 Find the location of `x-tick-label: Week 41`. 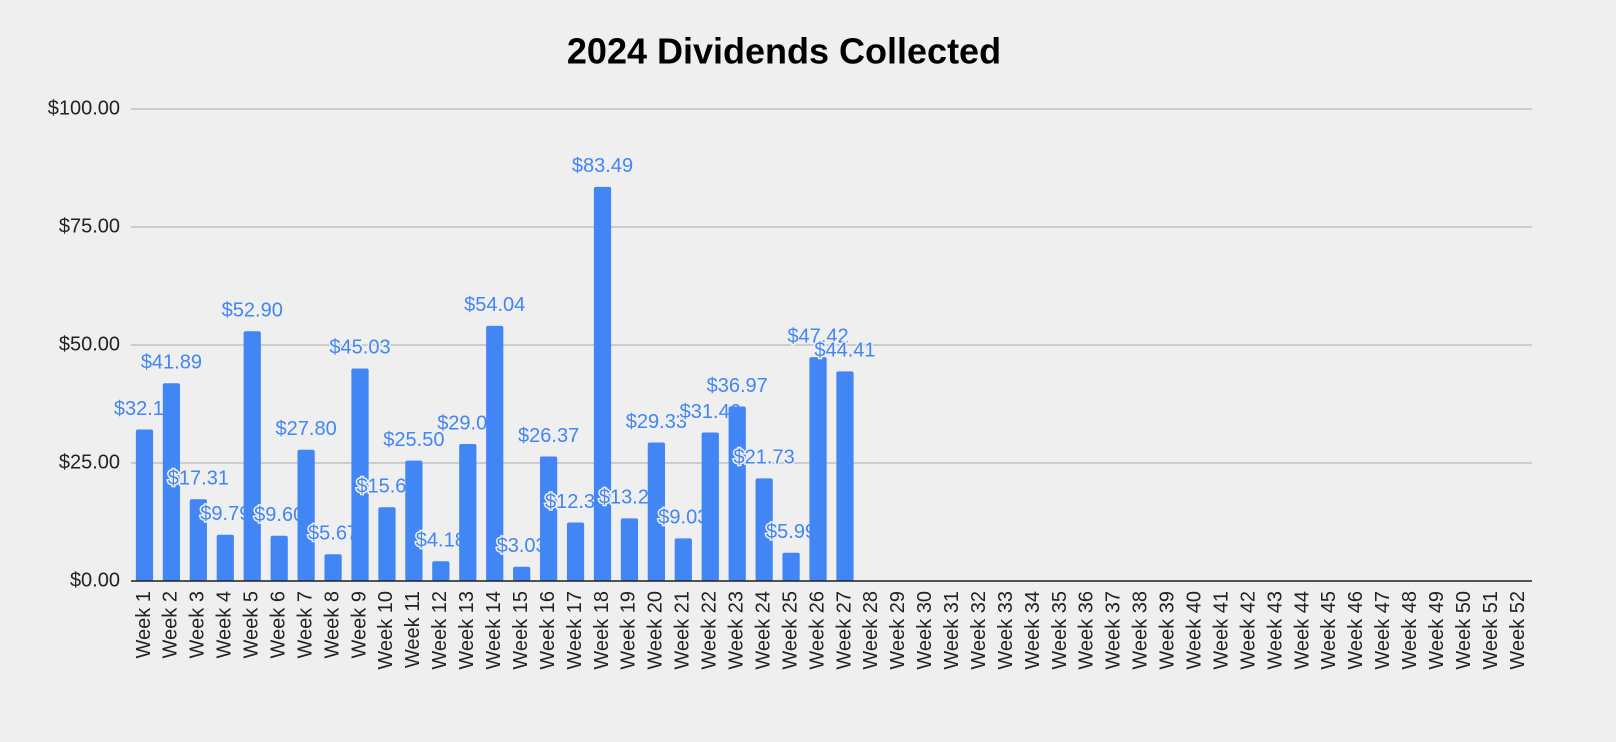

x-tick-label: Week 41 is located at coordinates (1221, 630).